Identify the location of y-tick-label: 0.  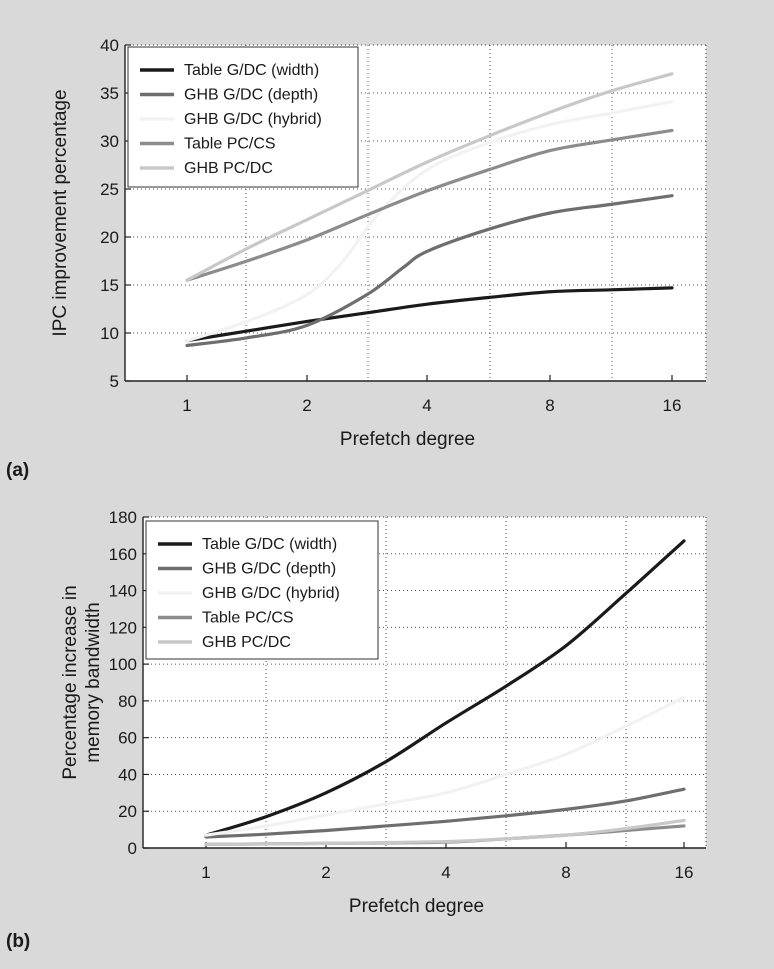
(132, 848).